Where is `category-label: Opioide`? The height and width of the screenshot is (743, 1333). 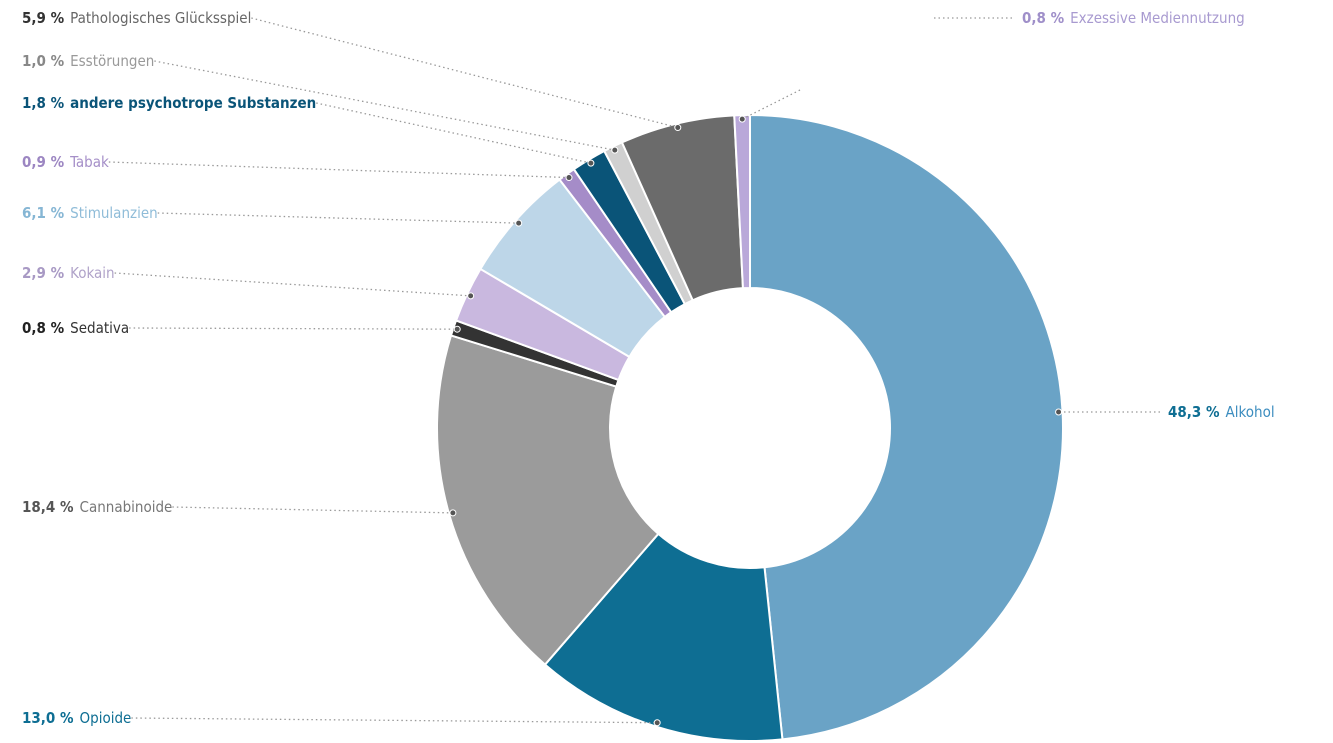 category-label: Opioide is located at coordinates (106, 718).